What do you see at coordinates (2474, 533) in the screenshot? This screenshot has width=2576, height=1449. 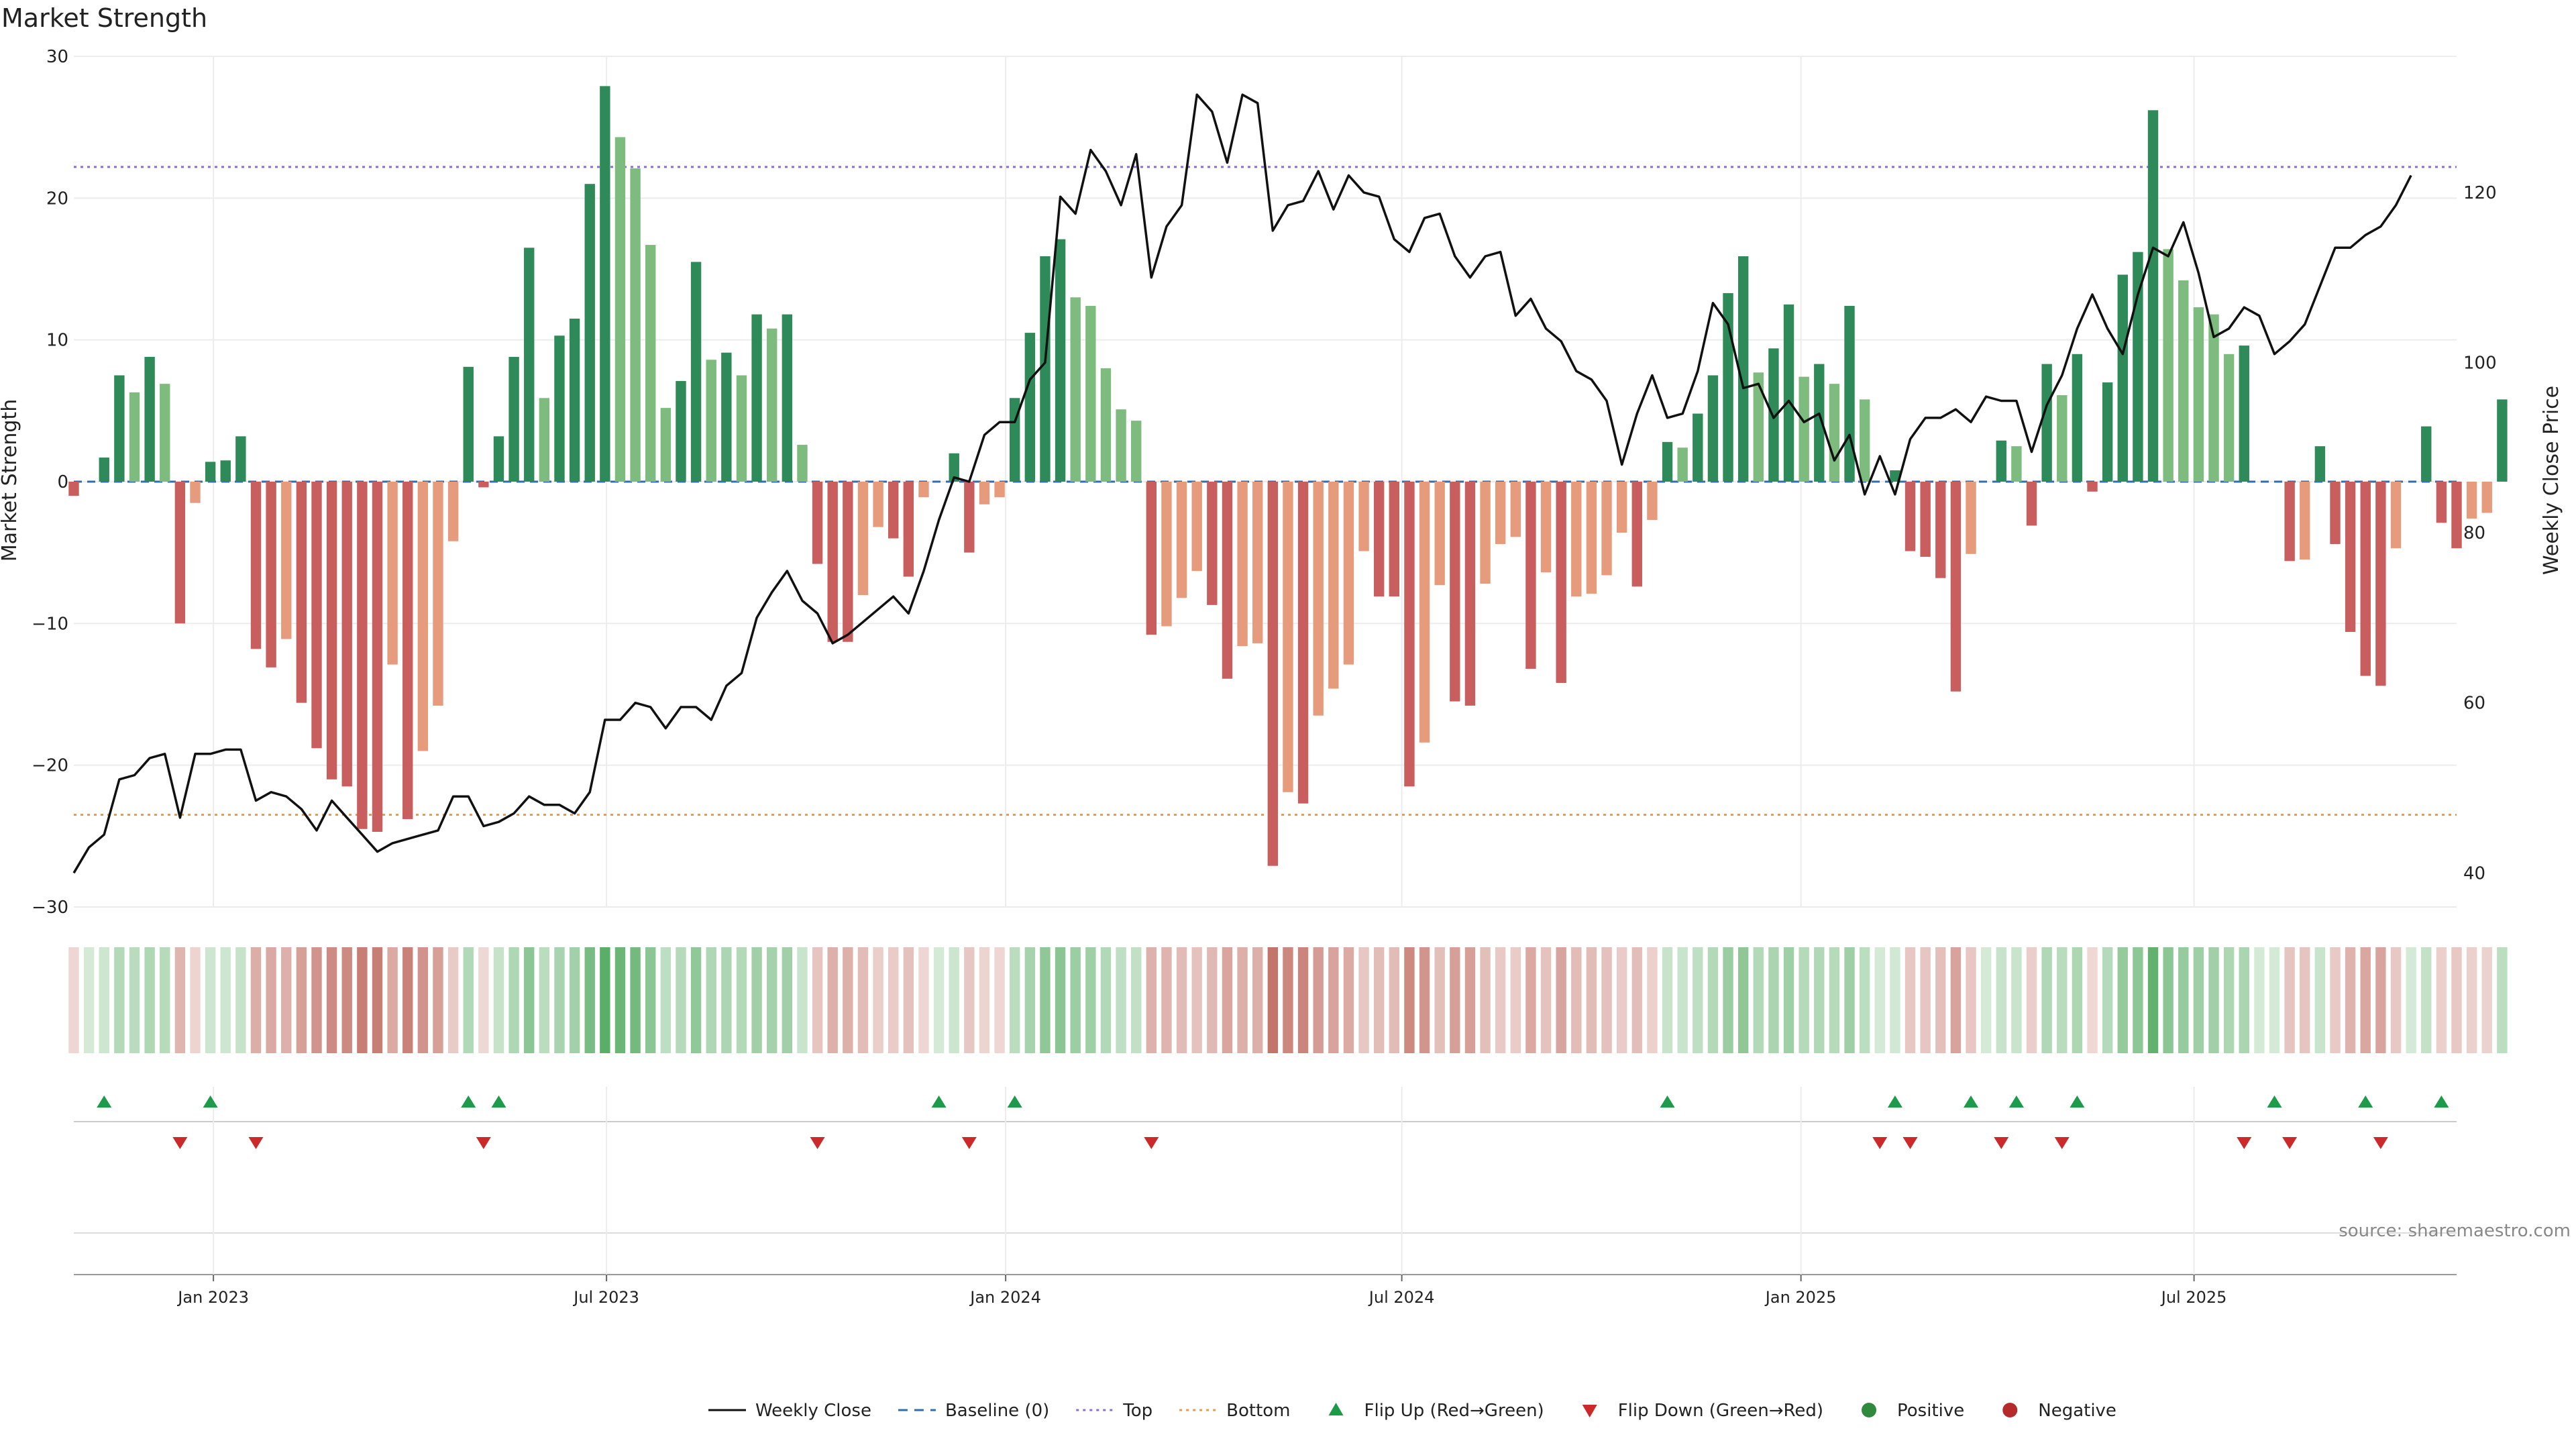 I see `y2-tick-label: 80` at bounding box center [2474, 533].